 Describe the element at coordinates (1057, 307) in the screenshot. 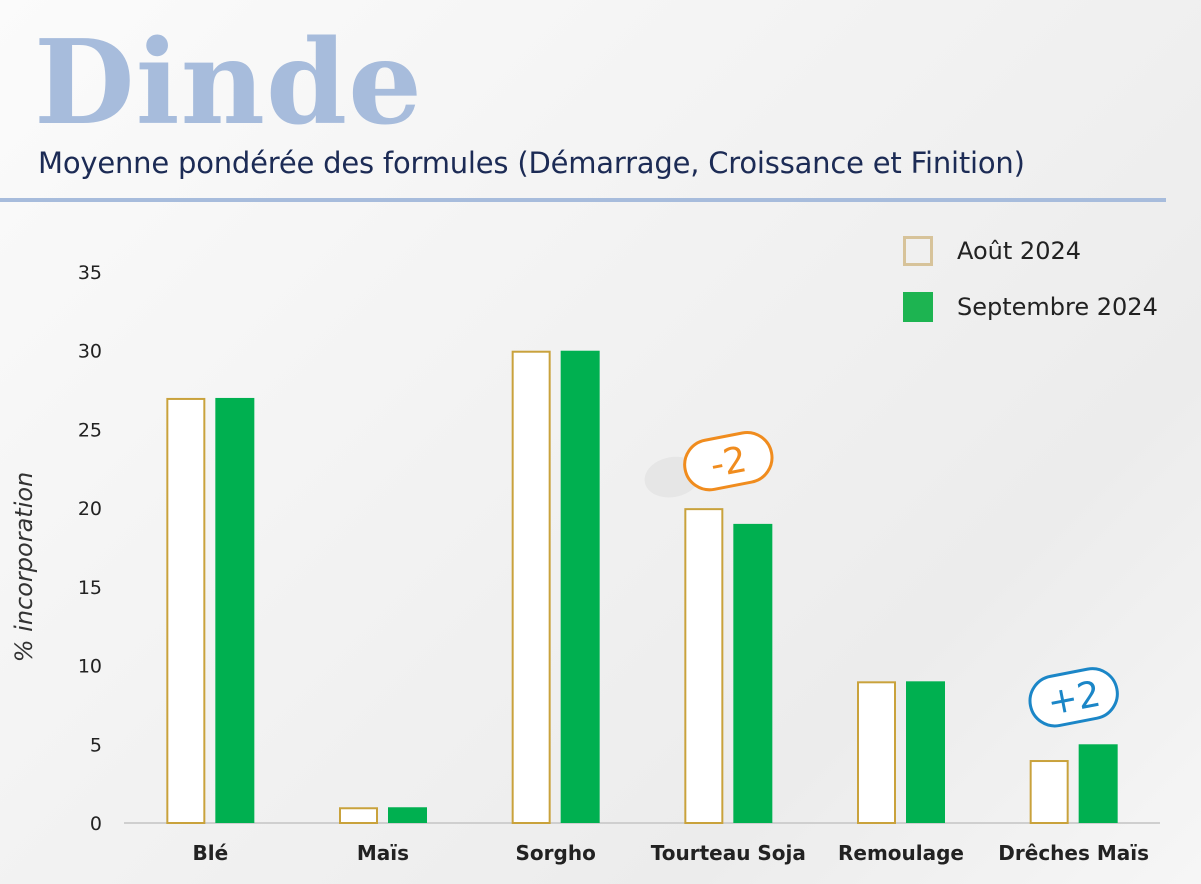

I see `legend-label: Septembre 2024` at that location.